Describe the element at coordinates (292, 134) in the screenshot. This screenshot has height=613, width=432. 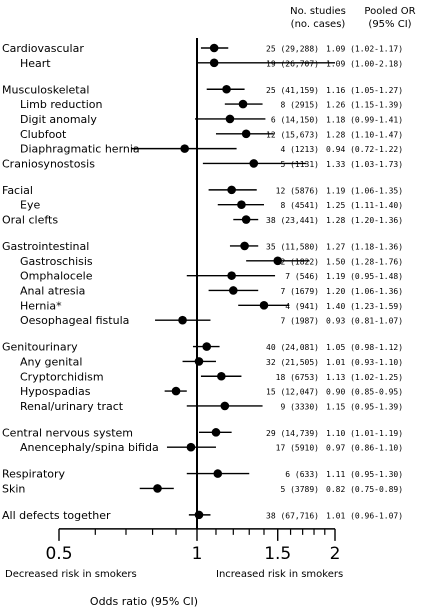
I see `summary-clubfoot: 12 (15,673)` at that location.